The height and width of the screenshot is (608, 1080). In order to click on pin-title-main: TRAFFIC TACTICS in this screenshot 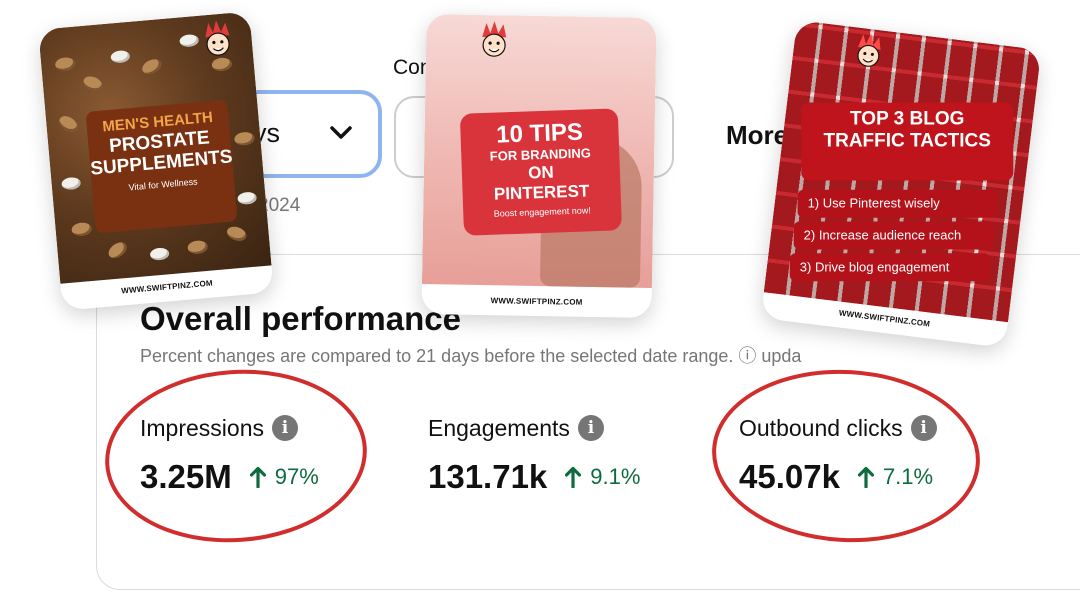, I will do `click(907, 141)`.